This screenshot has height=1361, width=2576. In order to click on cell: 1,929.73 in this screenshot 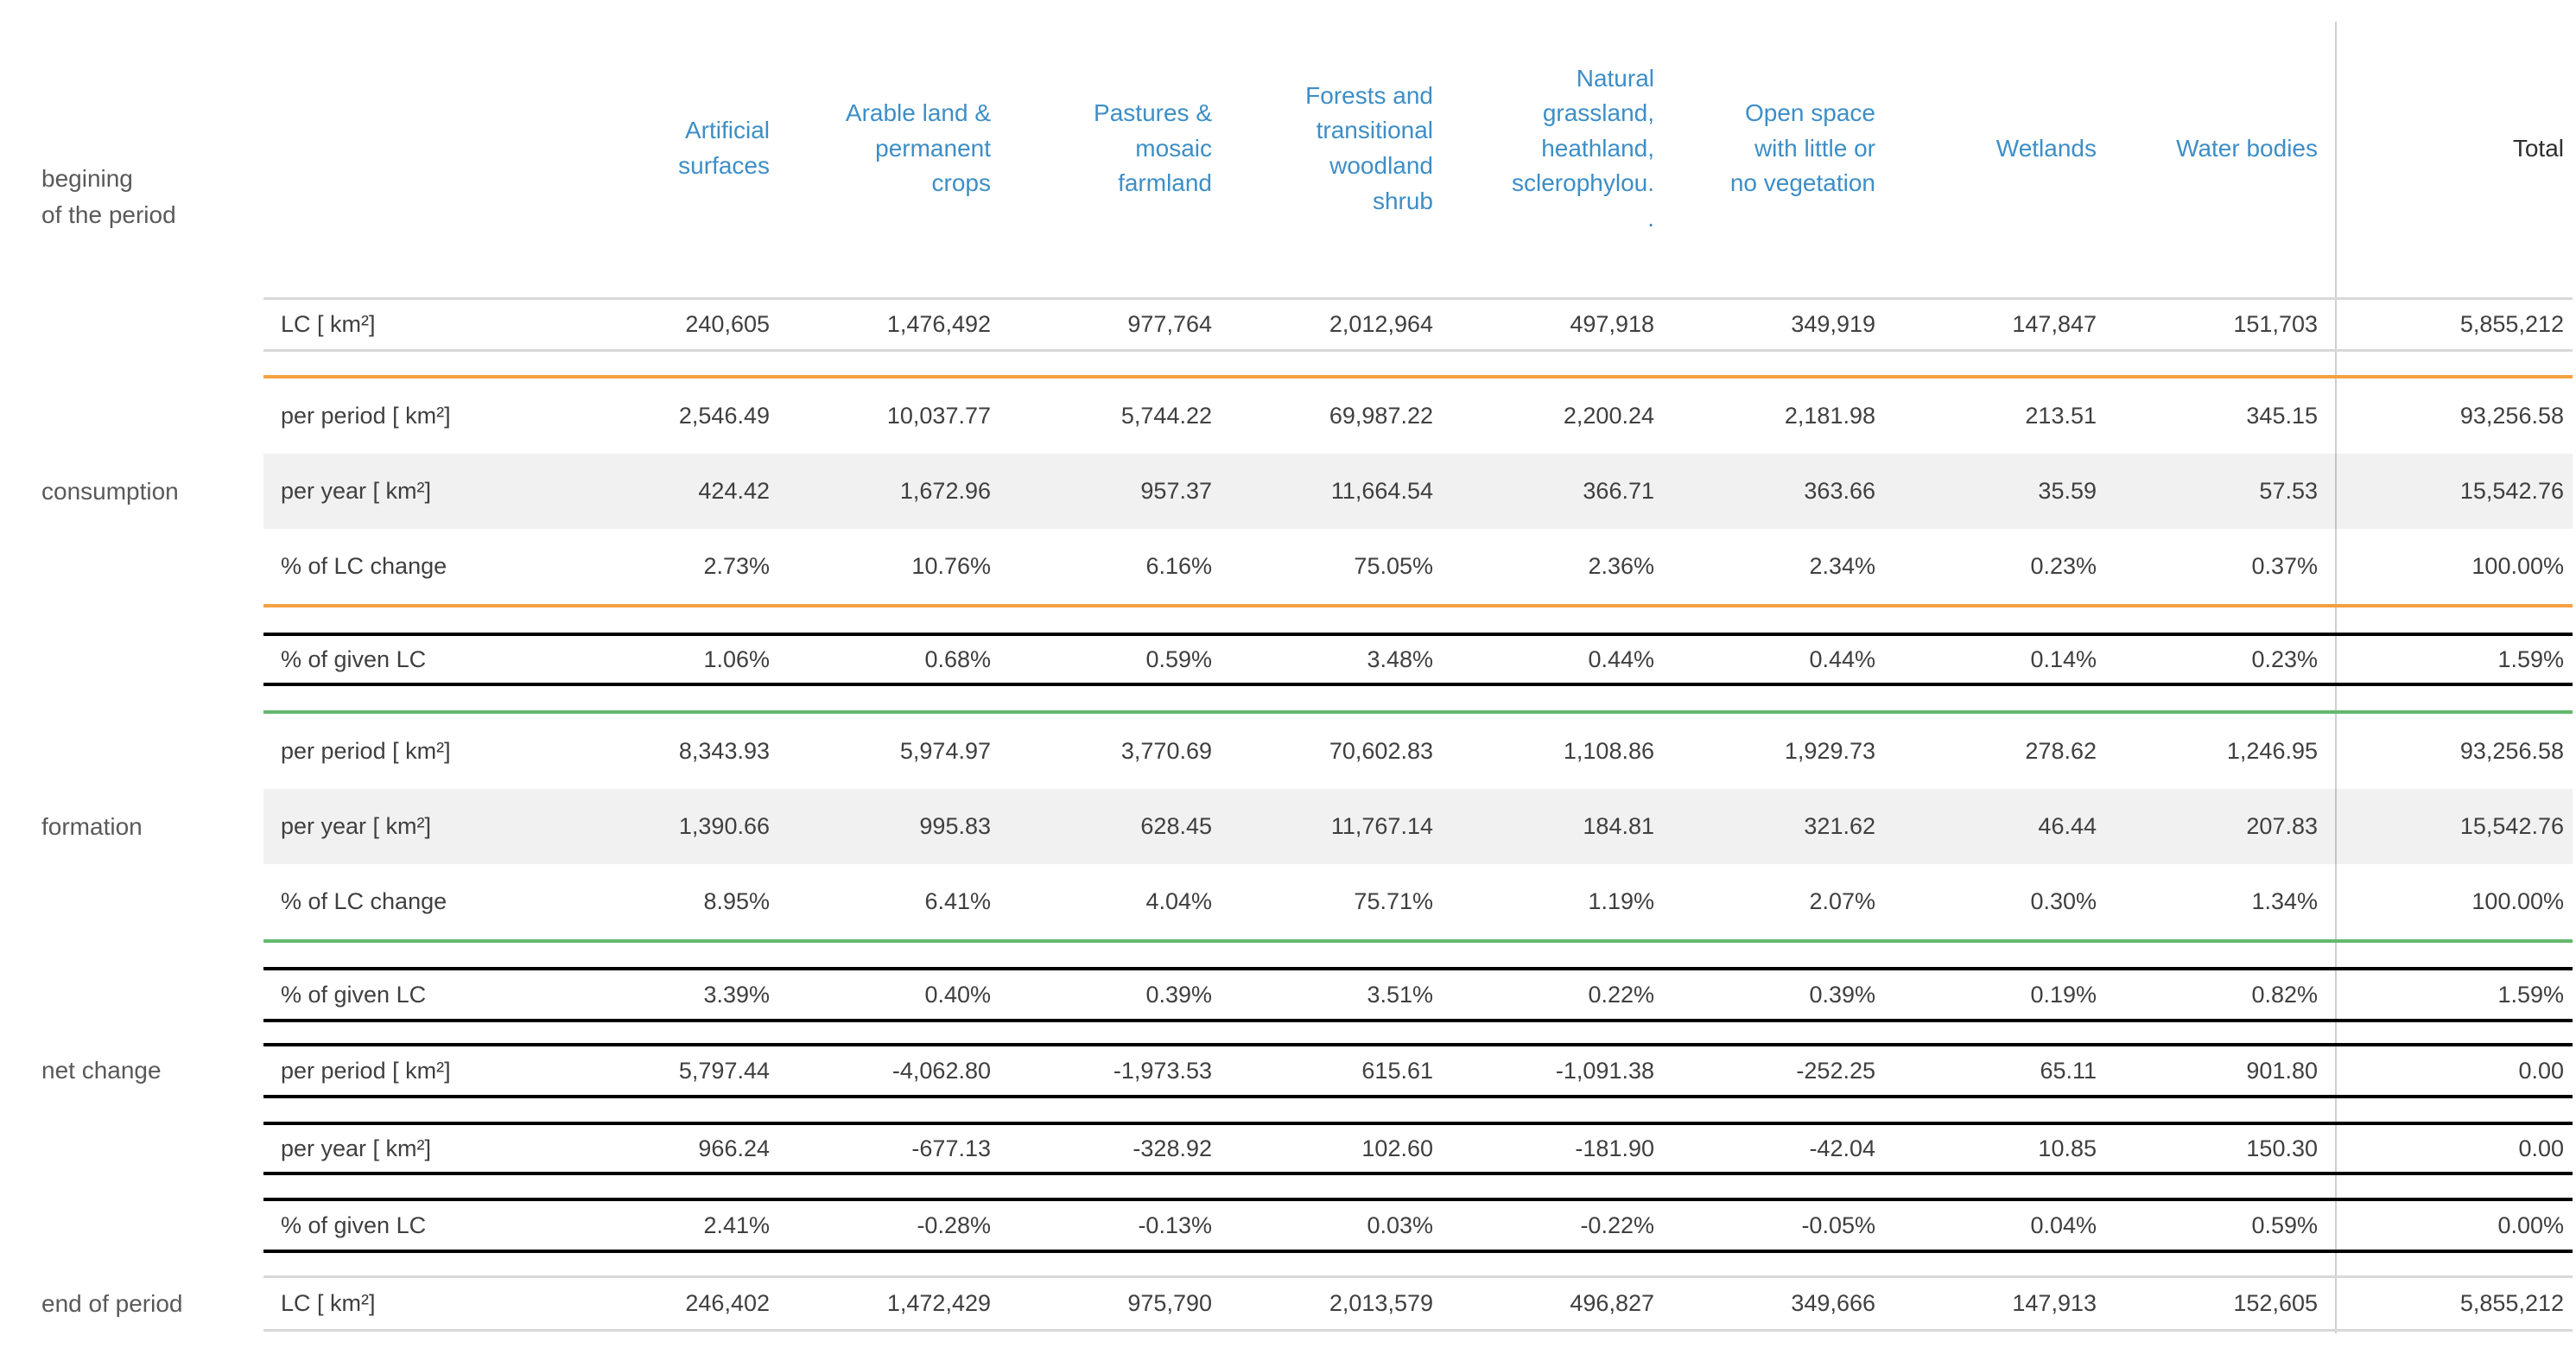, I will do `click(1829, 751)`.